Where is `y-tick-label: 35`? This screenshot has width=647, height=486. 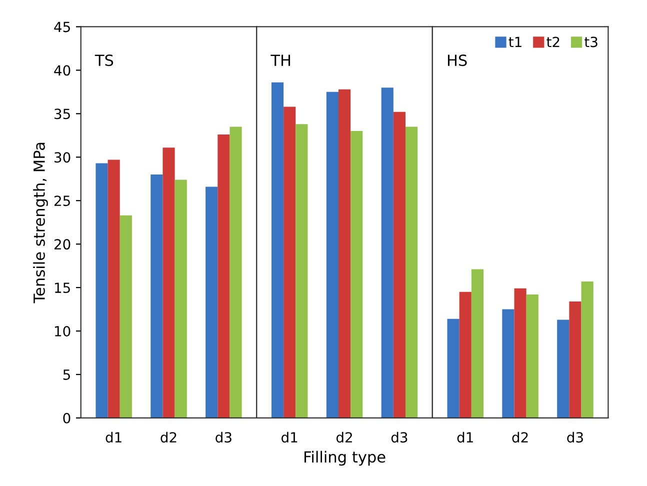
y-tick-label: 35 is located at coordinates (62, 114).